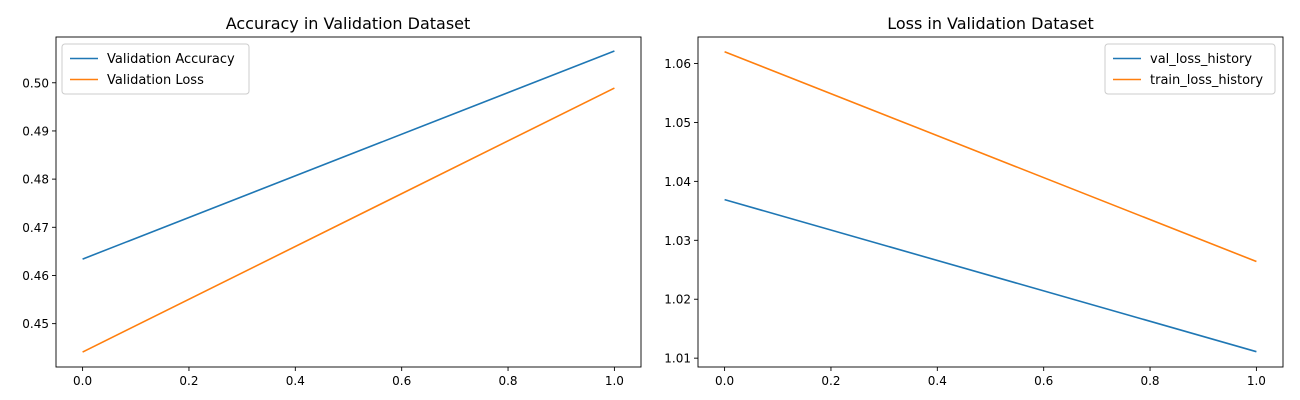 This screenshot has width=1300, height=400. What do you see at coordinates (35, 83) in the screenshot?
I see `y-tick-label: 0.50` at bounding box center [35, 83].